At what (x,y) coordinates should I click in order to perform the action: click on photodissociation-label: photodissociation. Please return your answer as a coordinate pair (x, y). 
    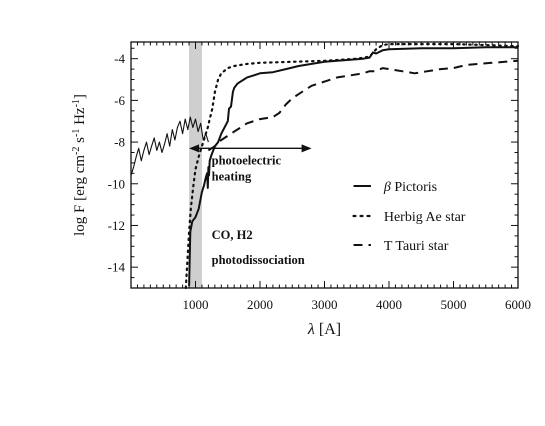
    Looking at the image, I should click on (258, 260).